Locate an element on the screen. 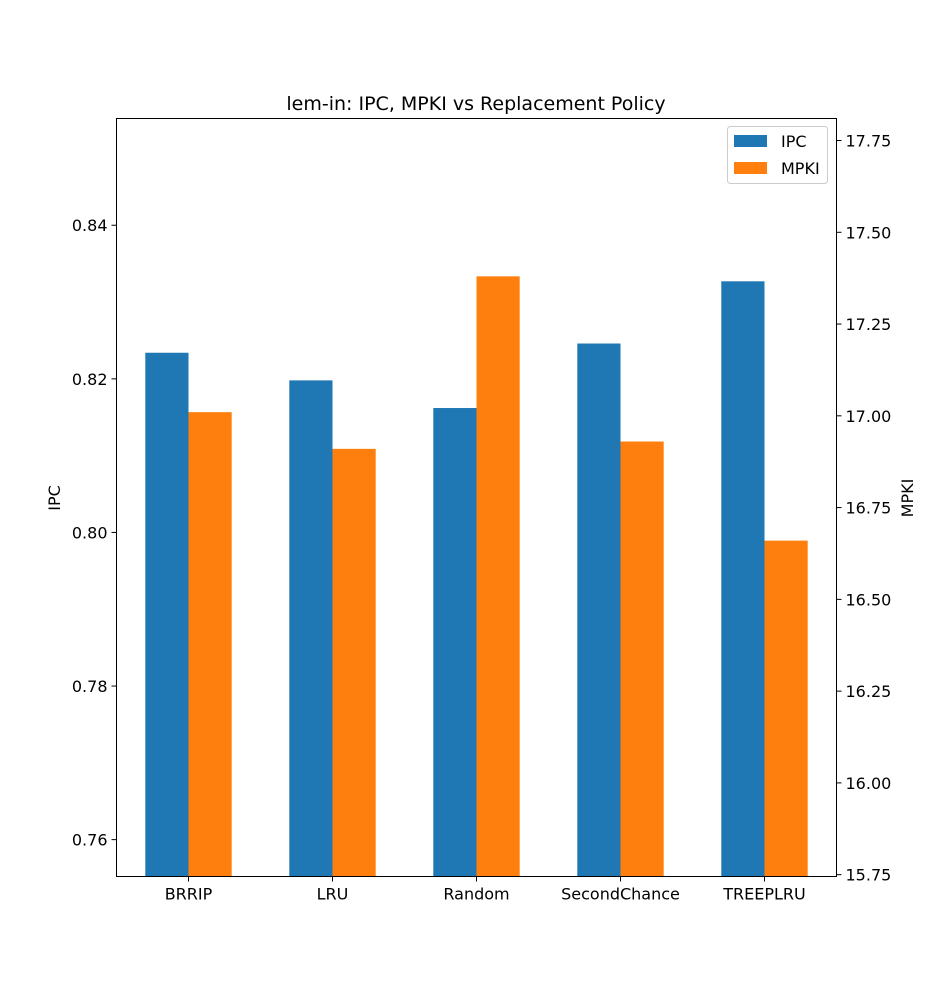  legend-label-ipc: IPC is located at coordinates (794, 141).